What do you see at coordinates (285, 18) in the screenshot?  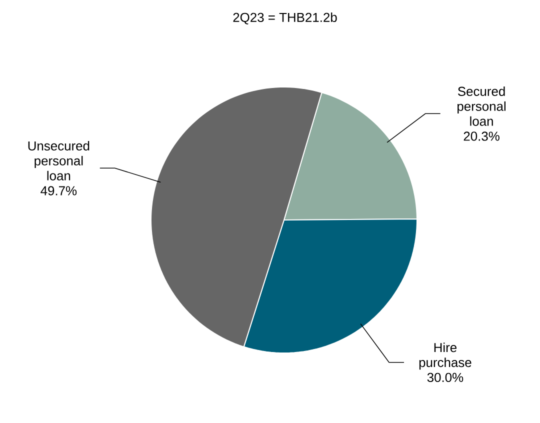 I see `chart-title: 2Q23 = THB21.2b` at bounding box center [285, 18].